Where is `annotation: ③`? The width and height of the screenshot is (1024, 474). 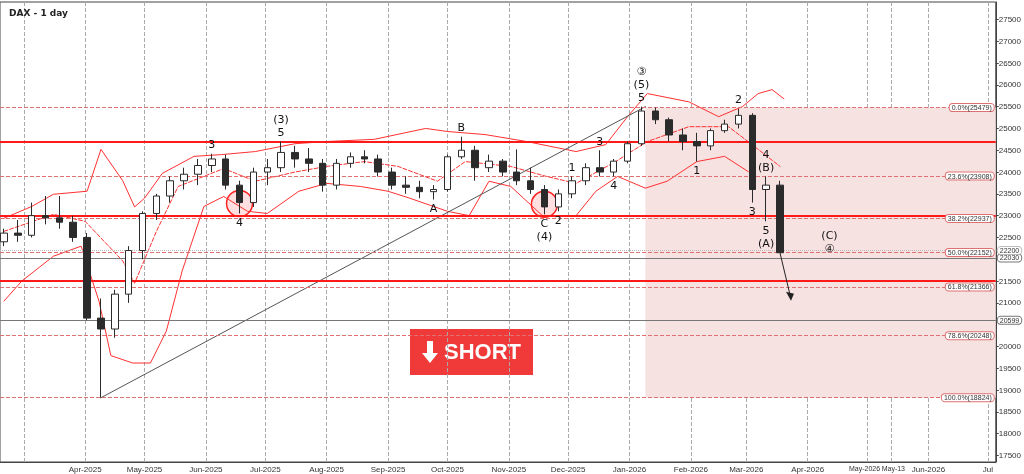 annotation: ③ is located at coordinates (641, 72).